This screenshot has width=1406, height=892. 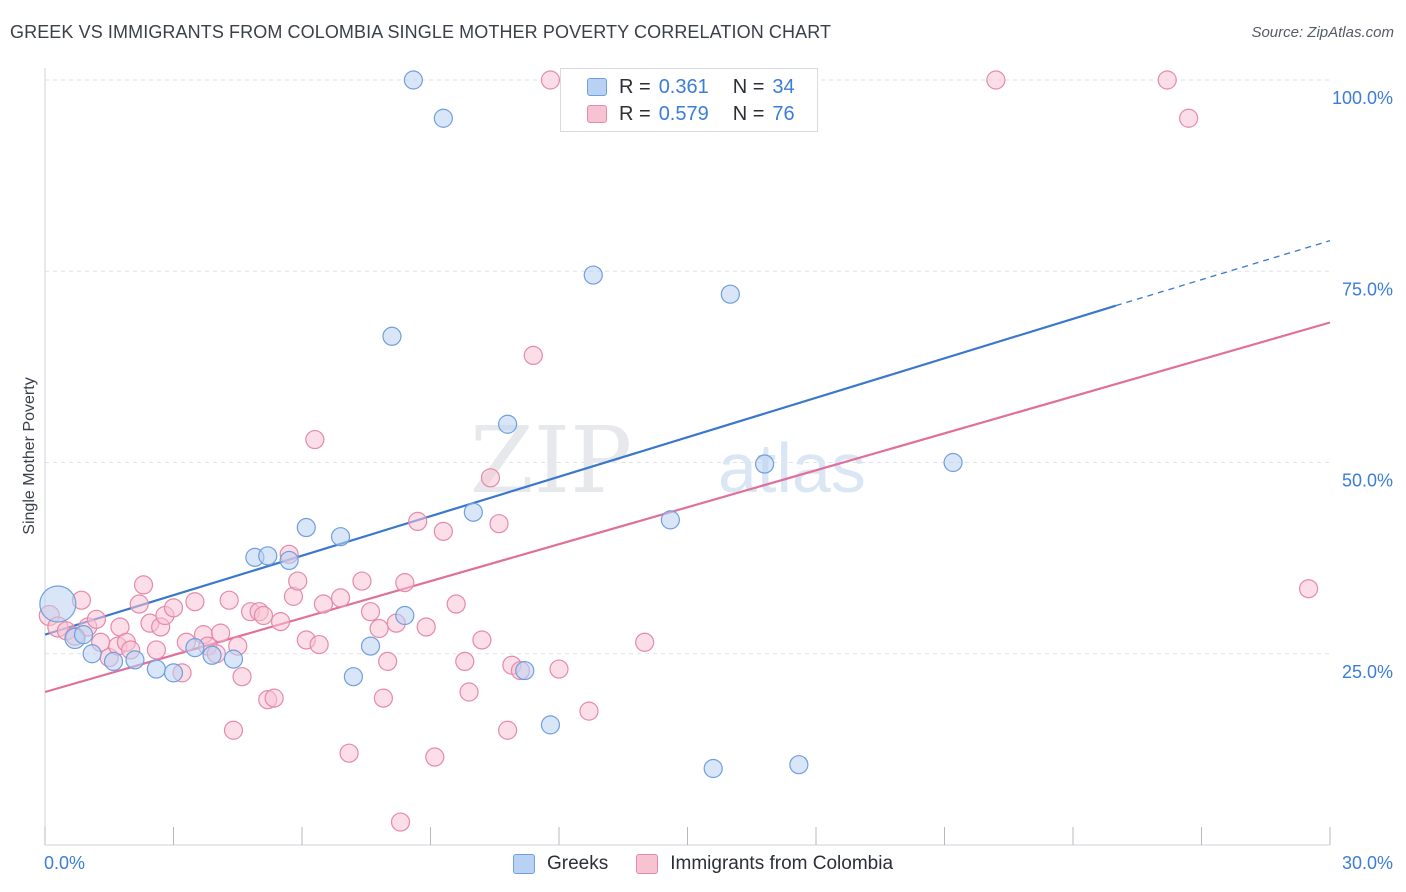 I want to click on greeks-legend-label: Greeks, so click(x=577, y=863).